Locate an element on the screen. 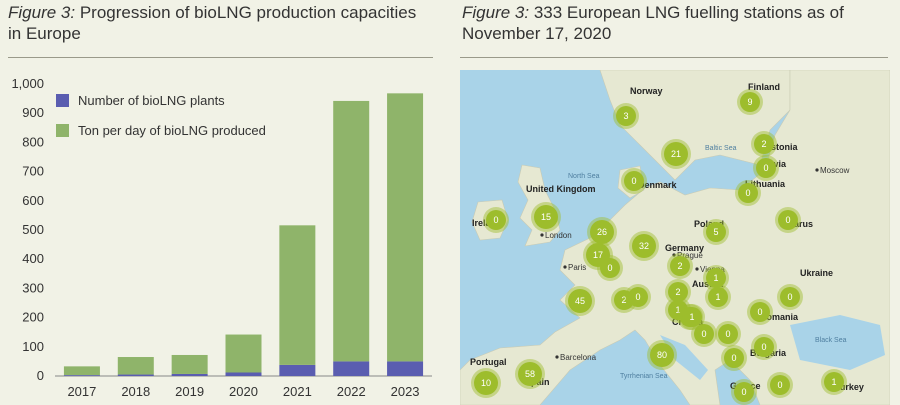 The height and width of the screenshot is (405, 900). station-count: 15 is located at coordinates (546, 217).